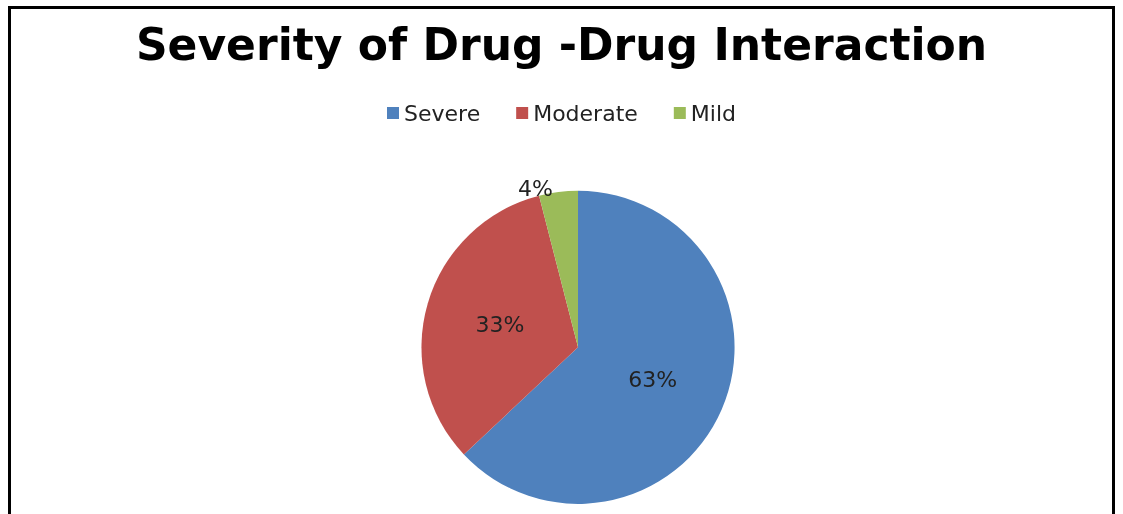  What do you see at coordinates (442, 113) in the screenshot?
I see `legend-label: Severe` at bounding box center [442, 113].